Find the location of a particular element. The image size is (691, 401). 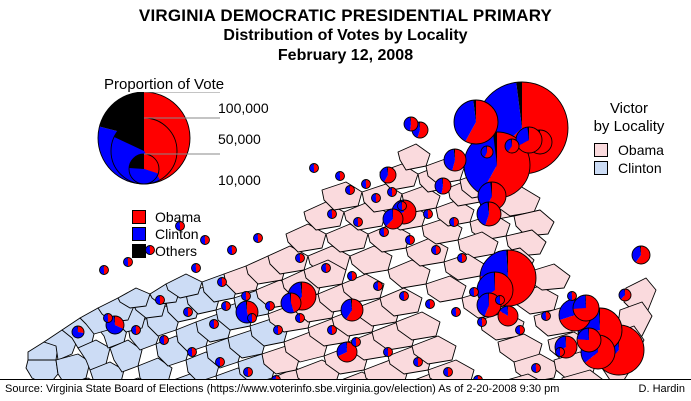

victor-row-obama: Obama is located at coordinates (629, 149).